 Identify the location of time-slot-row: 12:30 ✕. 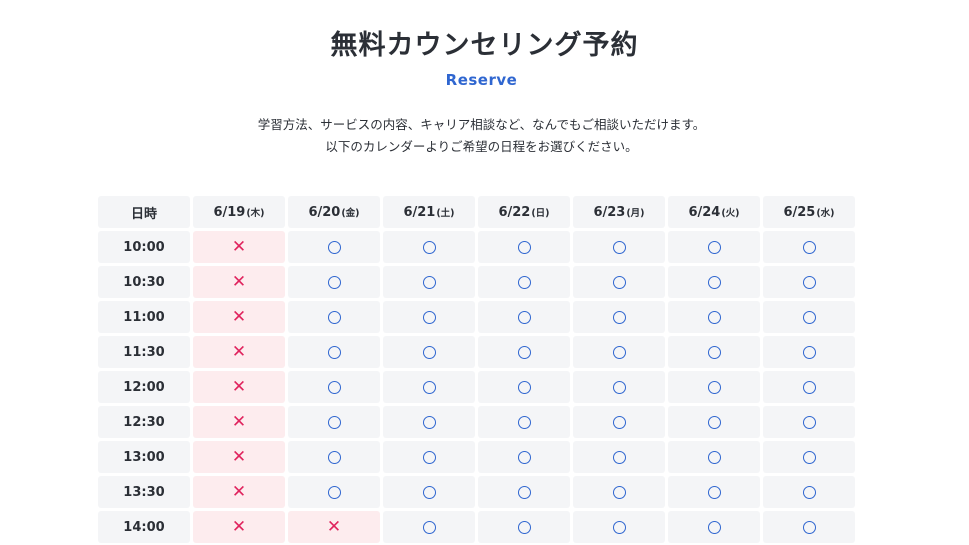
(482, 422).